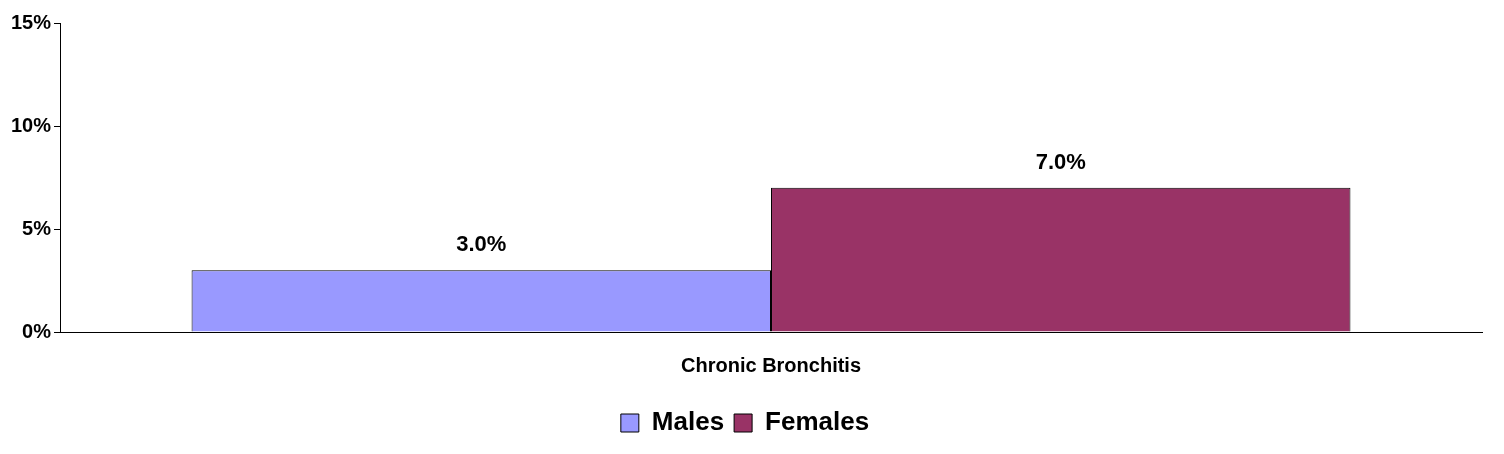 The height and width of the screenshot is (454, 1504). What do you see at coordinates (31, 21) in the screenshot?
I see `y-tick-label: 15%` at bounding box center [31, 21].